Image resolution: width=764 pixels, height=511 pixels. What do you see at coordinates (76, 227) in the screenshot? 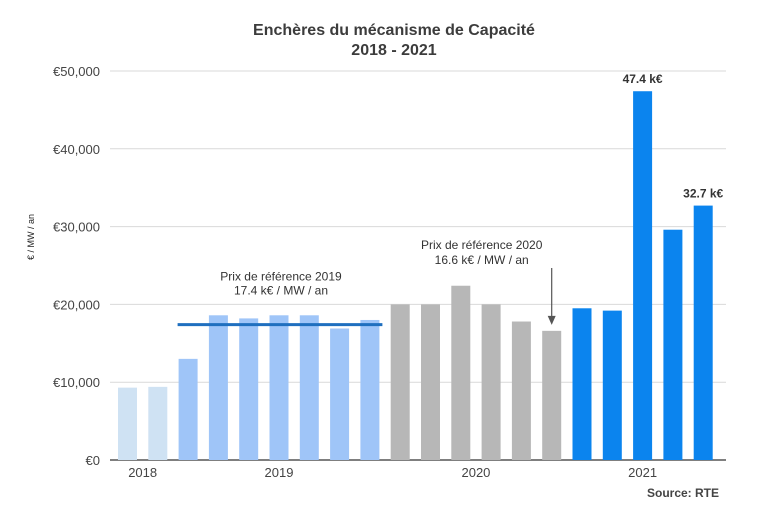
I see `y-tick-label: €30,000` at bounding box center [76, 227].